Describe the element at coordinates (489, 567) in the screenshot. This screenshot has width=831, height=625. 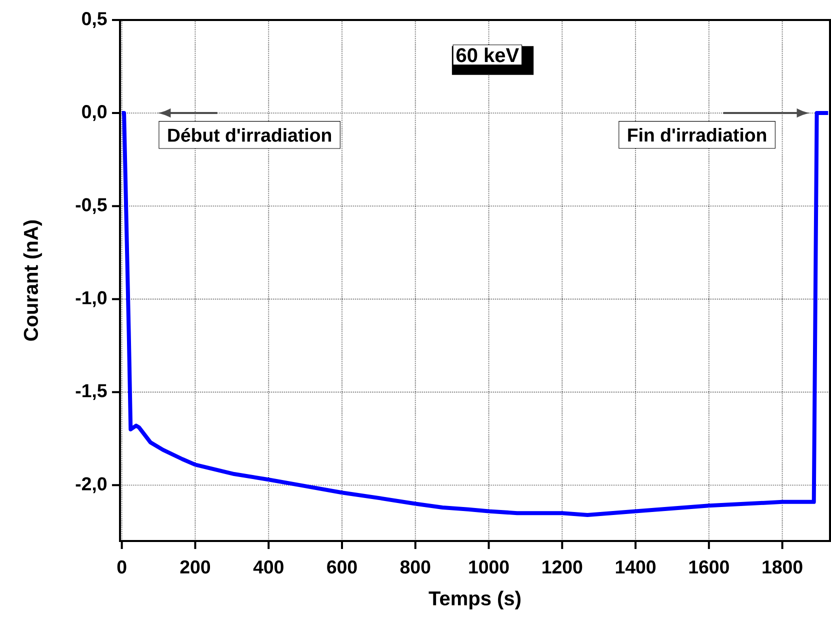
I see `x-tick-label: 1000` at that location.